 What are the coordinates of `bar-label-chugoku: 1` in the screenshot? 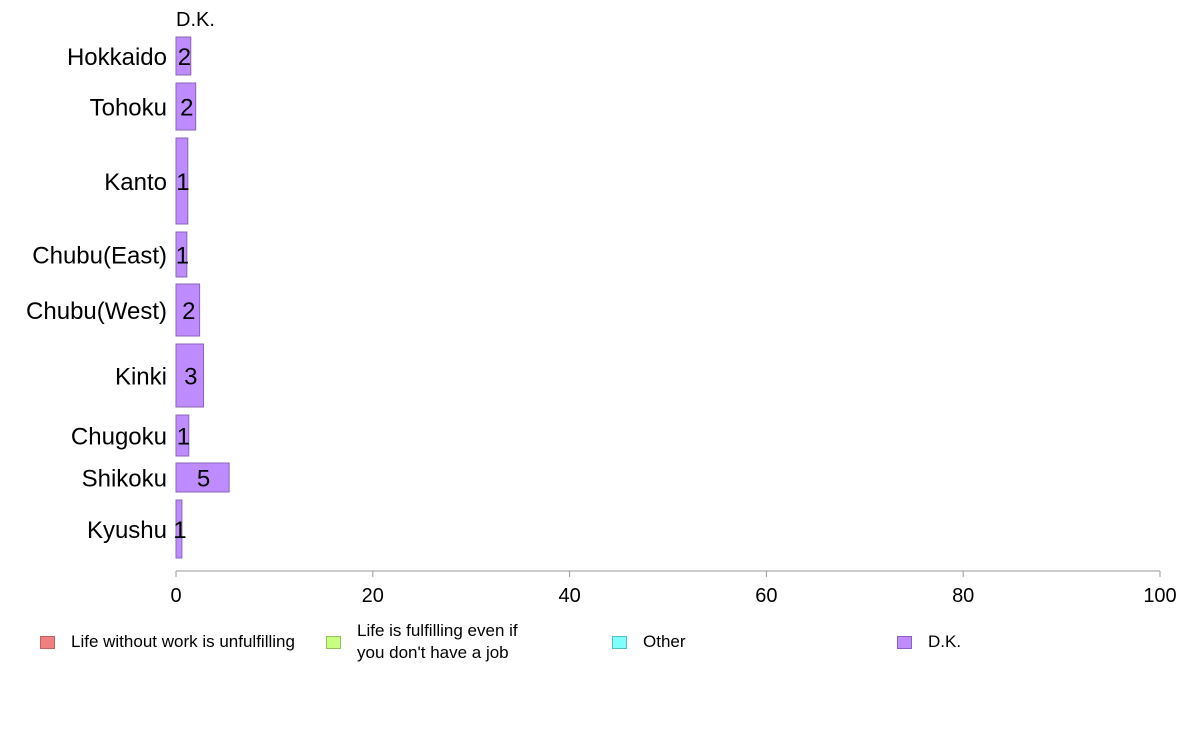 It's located at (183, 437).